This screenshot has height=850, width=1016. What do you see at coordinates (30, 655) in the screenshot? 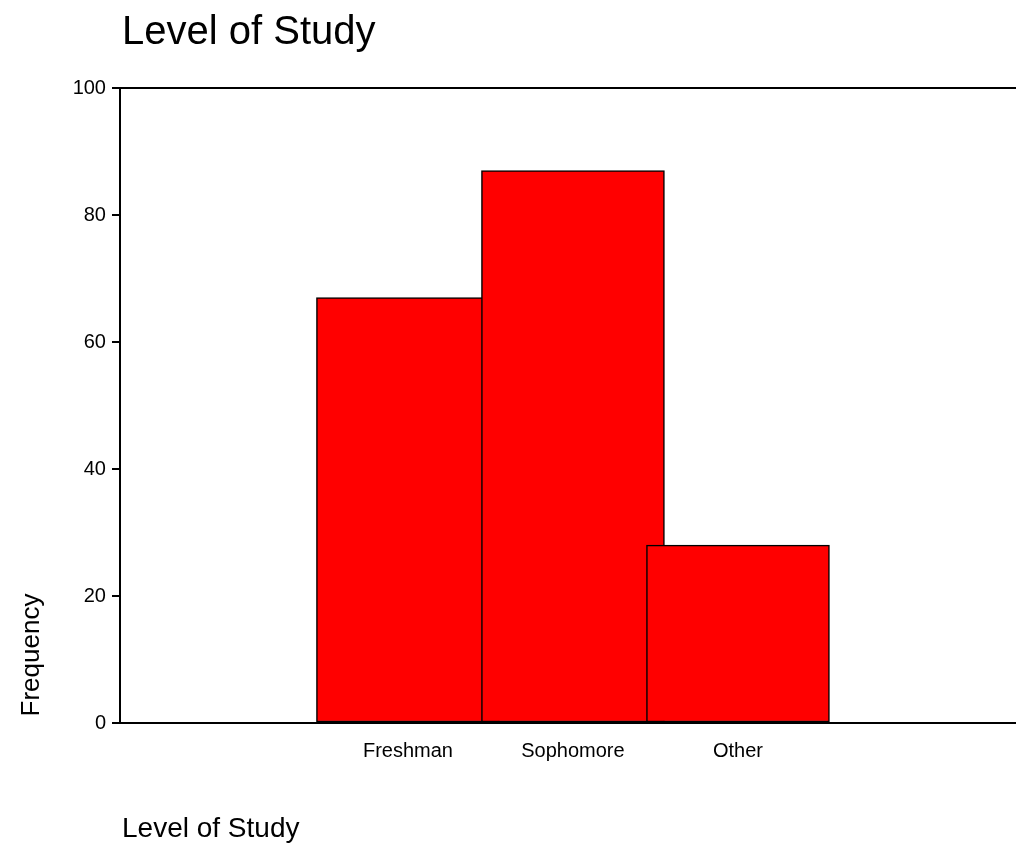
I see `y-axis-title: Frequency` at bounding box center [30, 655].